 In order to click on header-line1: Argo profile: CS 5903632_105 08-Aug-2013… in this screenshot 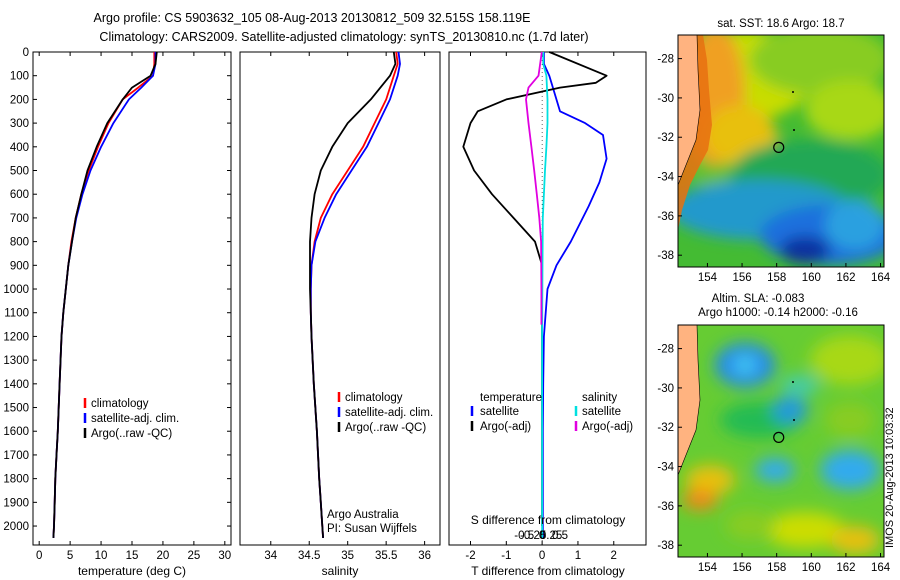, I will do `click(312, 18)`.